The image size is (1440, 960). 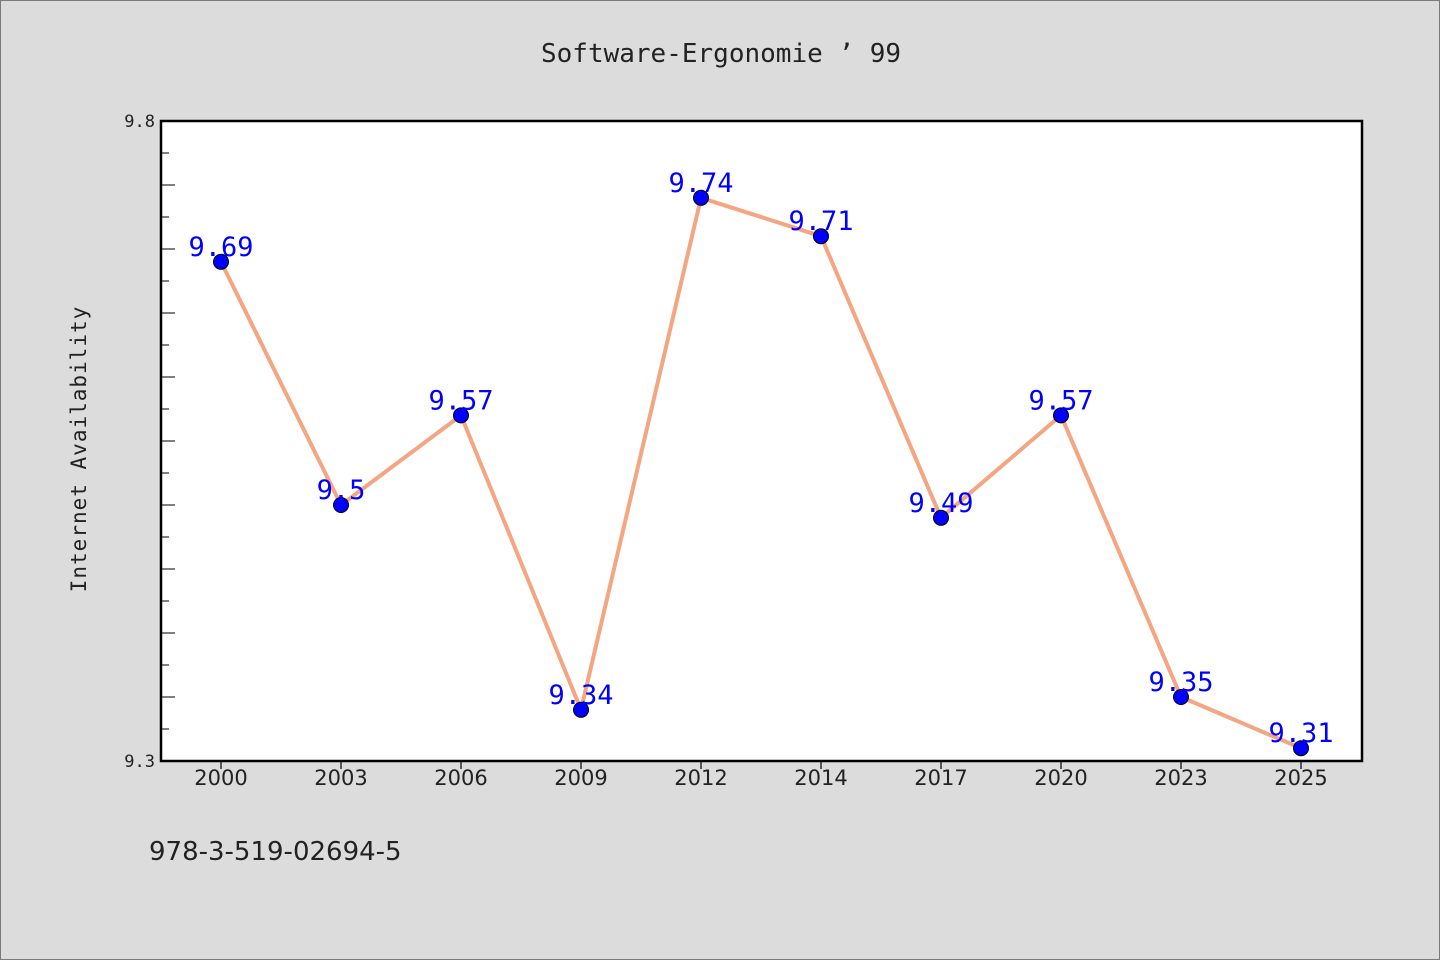 I want to click on x-tick-label: 2025, so click(x=1300, y=778).